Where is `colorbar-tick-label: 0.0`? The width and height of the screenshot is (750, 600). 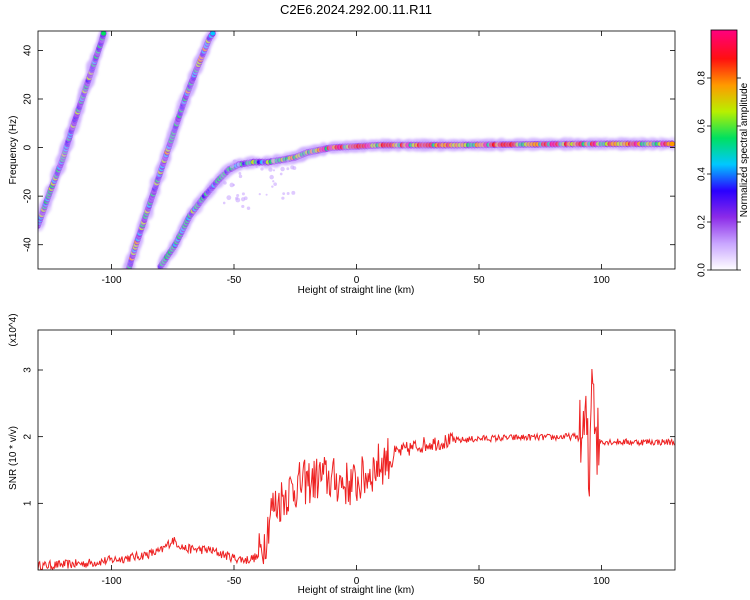 colorbar-tick-label: 0.0 is located at coordinates (702, 270).